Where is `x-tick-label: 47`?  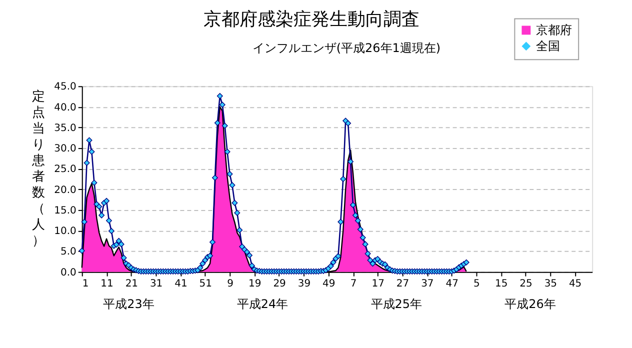 x-tick-label: 47 is located at coordinates (452, 284).